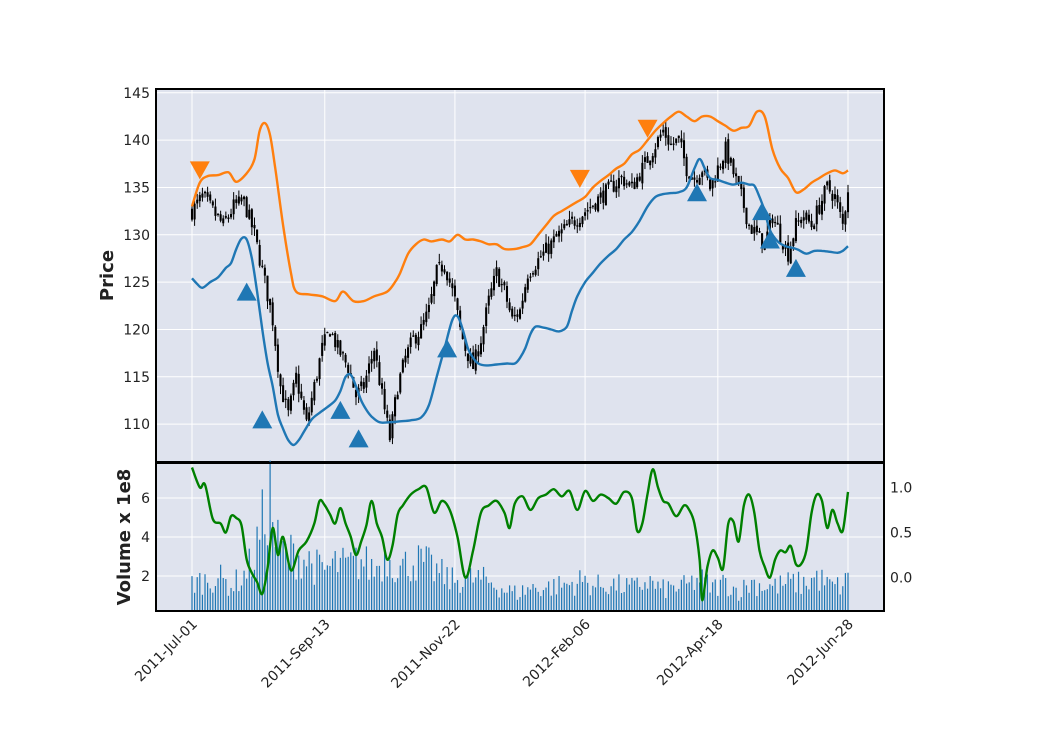 This screenshot has width=1040, height=747. What do you see at coordinates (145, 538) in the screenshot?
I see `volume-tick-label: 4` at bounding box center [145, 538].